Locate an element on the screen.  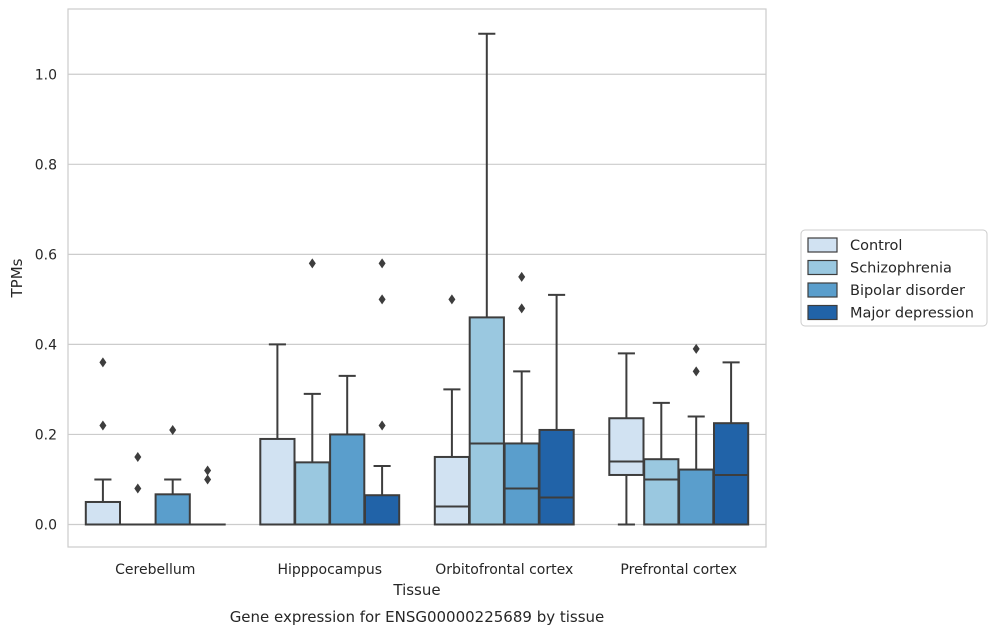
y-tick-label: 0.2 is located at coordinates (46, 435).